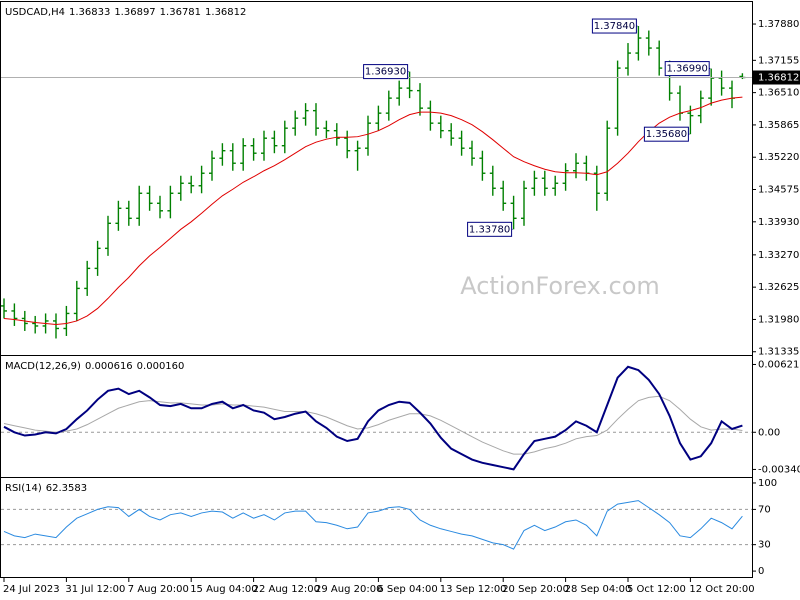 The width and height of the screenshot is (800, 600). Describe the element at coordinates (95, 589) in the screenshot. I see `x-tick-label: 31 Jul 12:00` at that location.